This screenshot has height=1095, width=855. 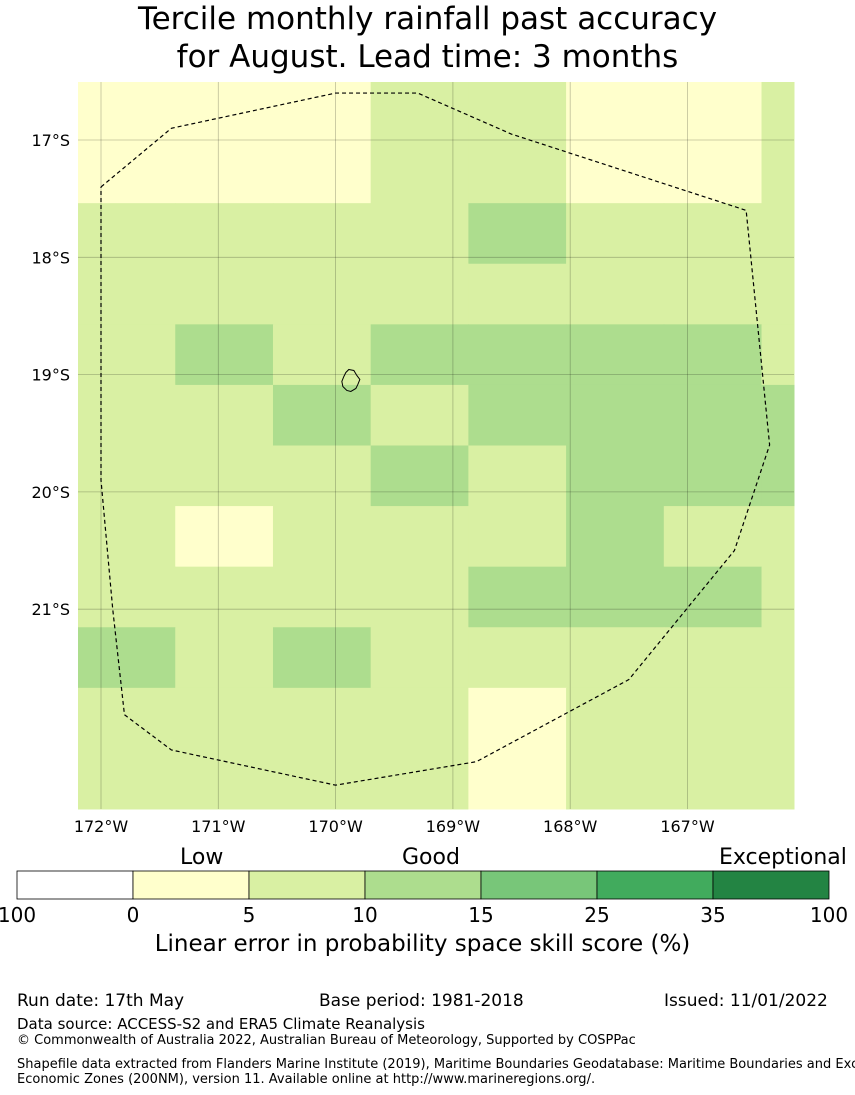 I want to click on colorbar-label-good: Good, so click(x=431, y=857).